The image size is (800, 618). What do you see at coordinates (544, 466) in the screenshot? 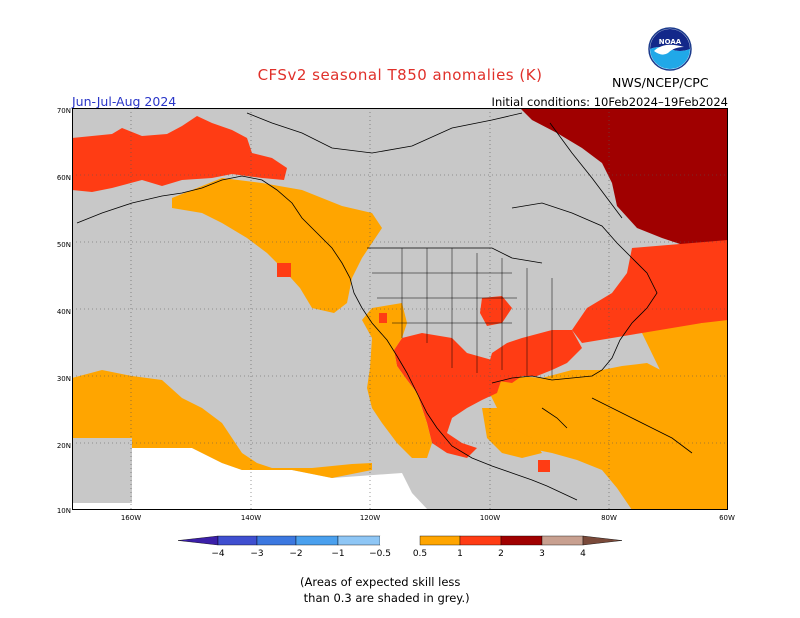
I see `central-america-red-patch` at bounding box center [544, 466].